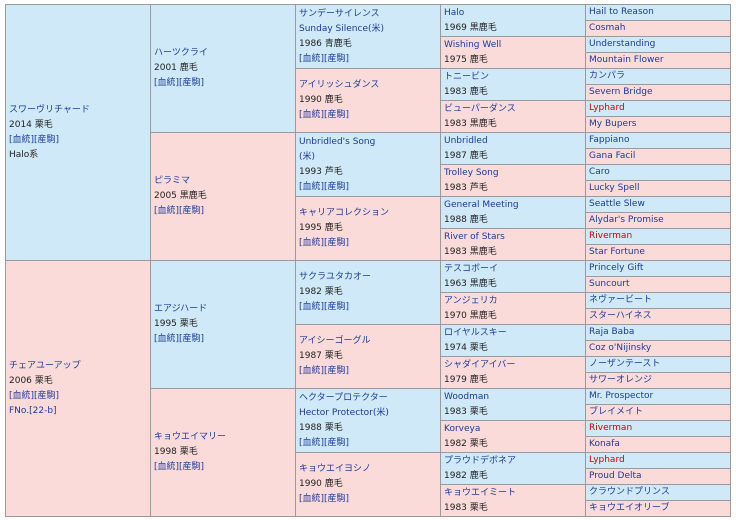  What do you see at coordinates (629, 508) in the screenshot?
I see `horse-name-link: キョウエイオリーブ` at bounding box center [629, 508].